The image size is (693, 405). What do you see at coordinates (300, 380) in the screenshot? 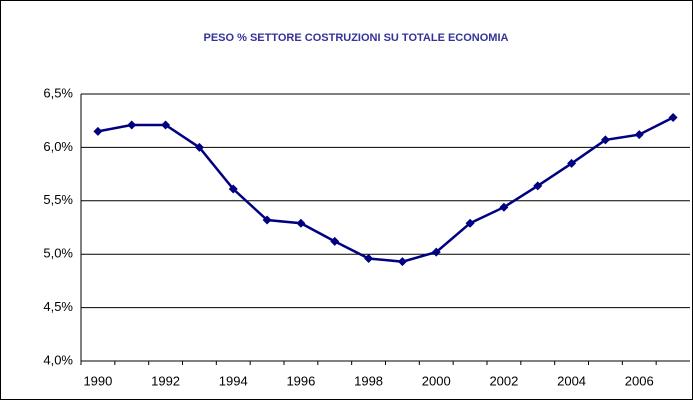
I see `x-tick-label: 1996` at bounding box center [300, 380].